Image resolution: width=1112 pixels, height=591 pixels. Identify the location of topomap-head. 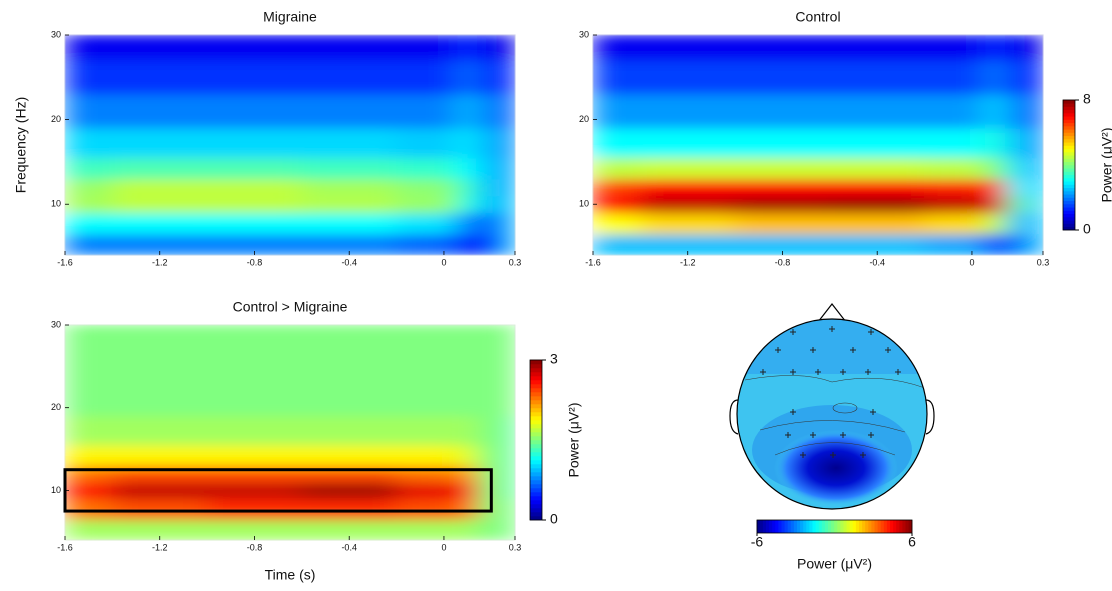
(832, 406).